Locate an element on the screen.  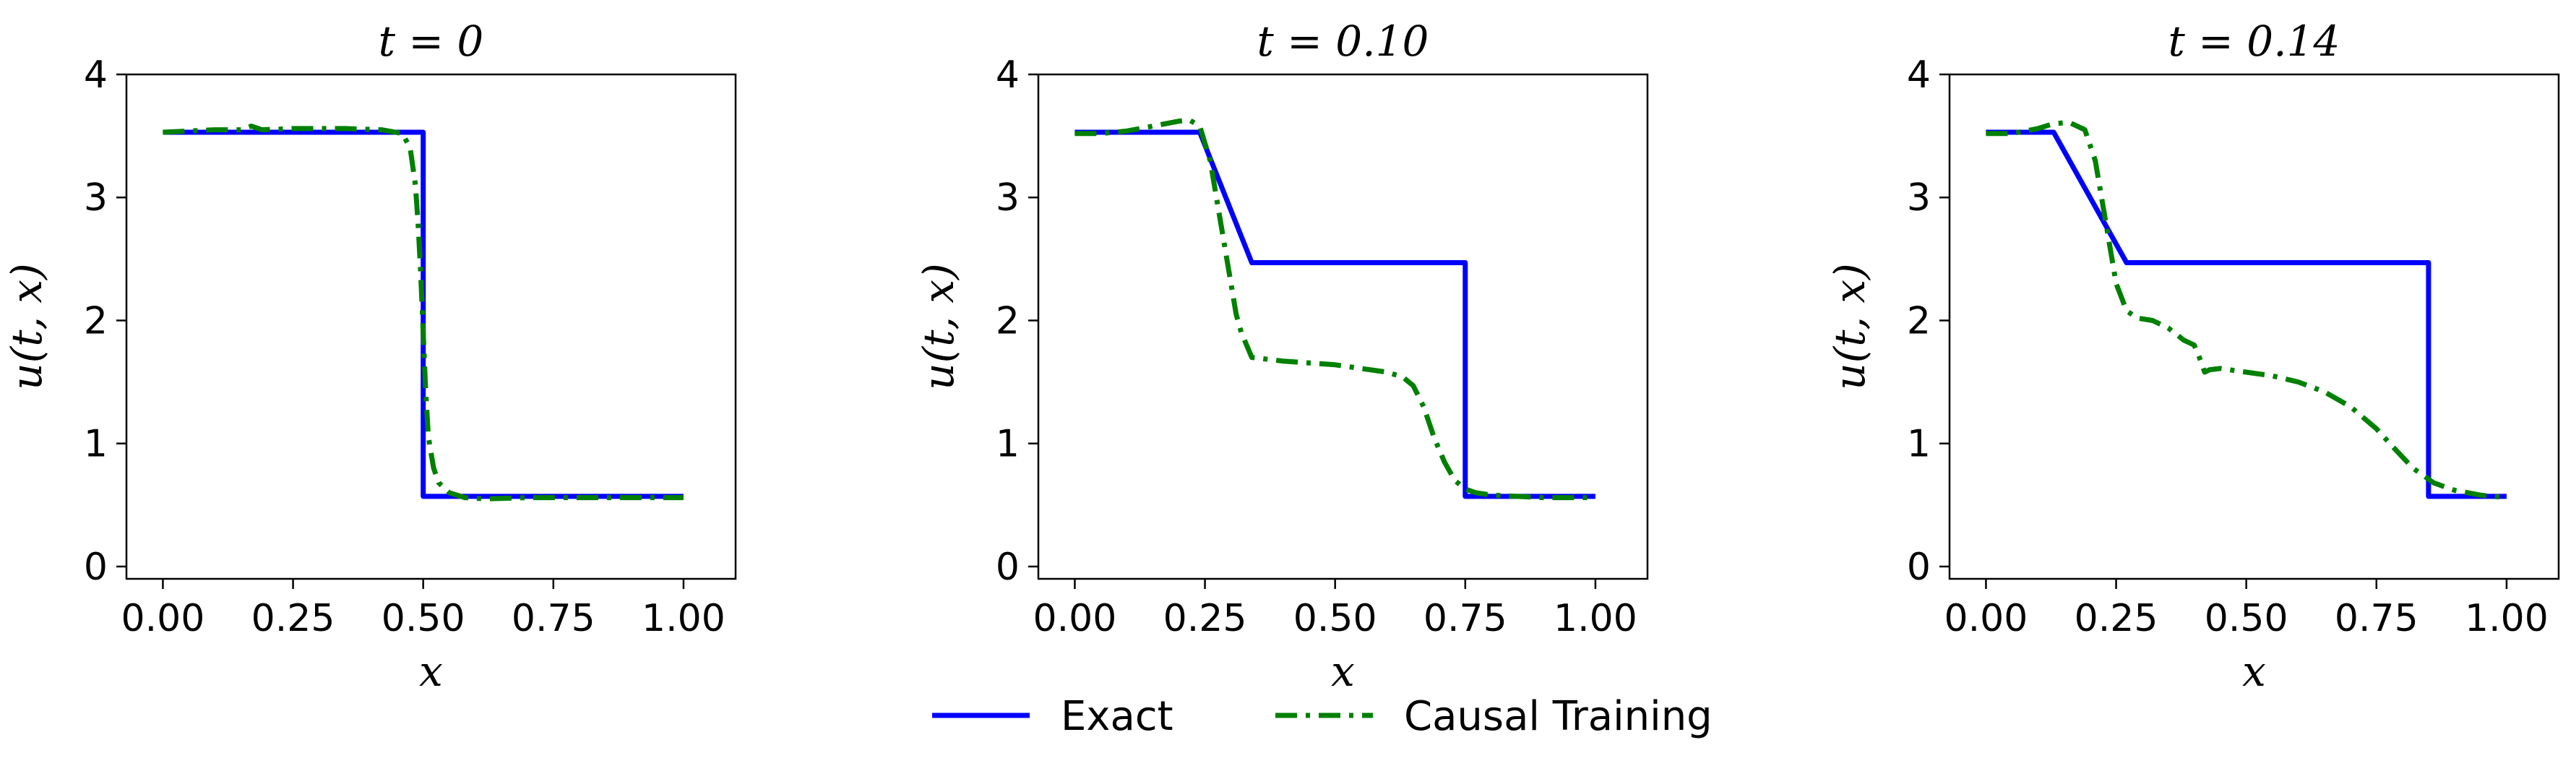
subplot-title: t = 0.10 is located at coordinates (1343, 41).